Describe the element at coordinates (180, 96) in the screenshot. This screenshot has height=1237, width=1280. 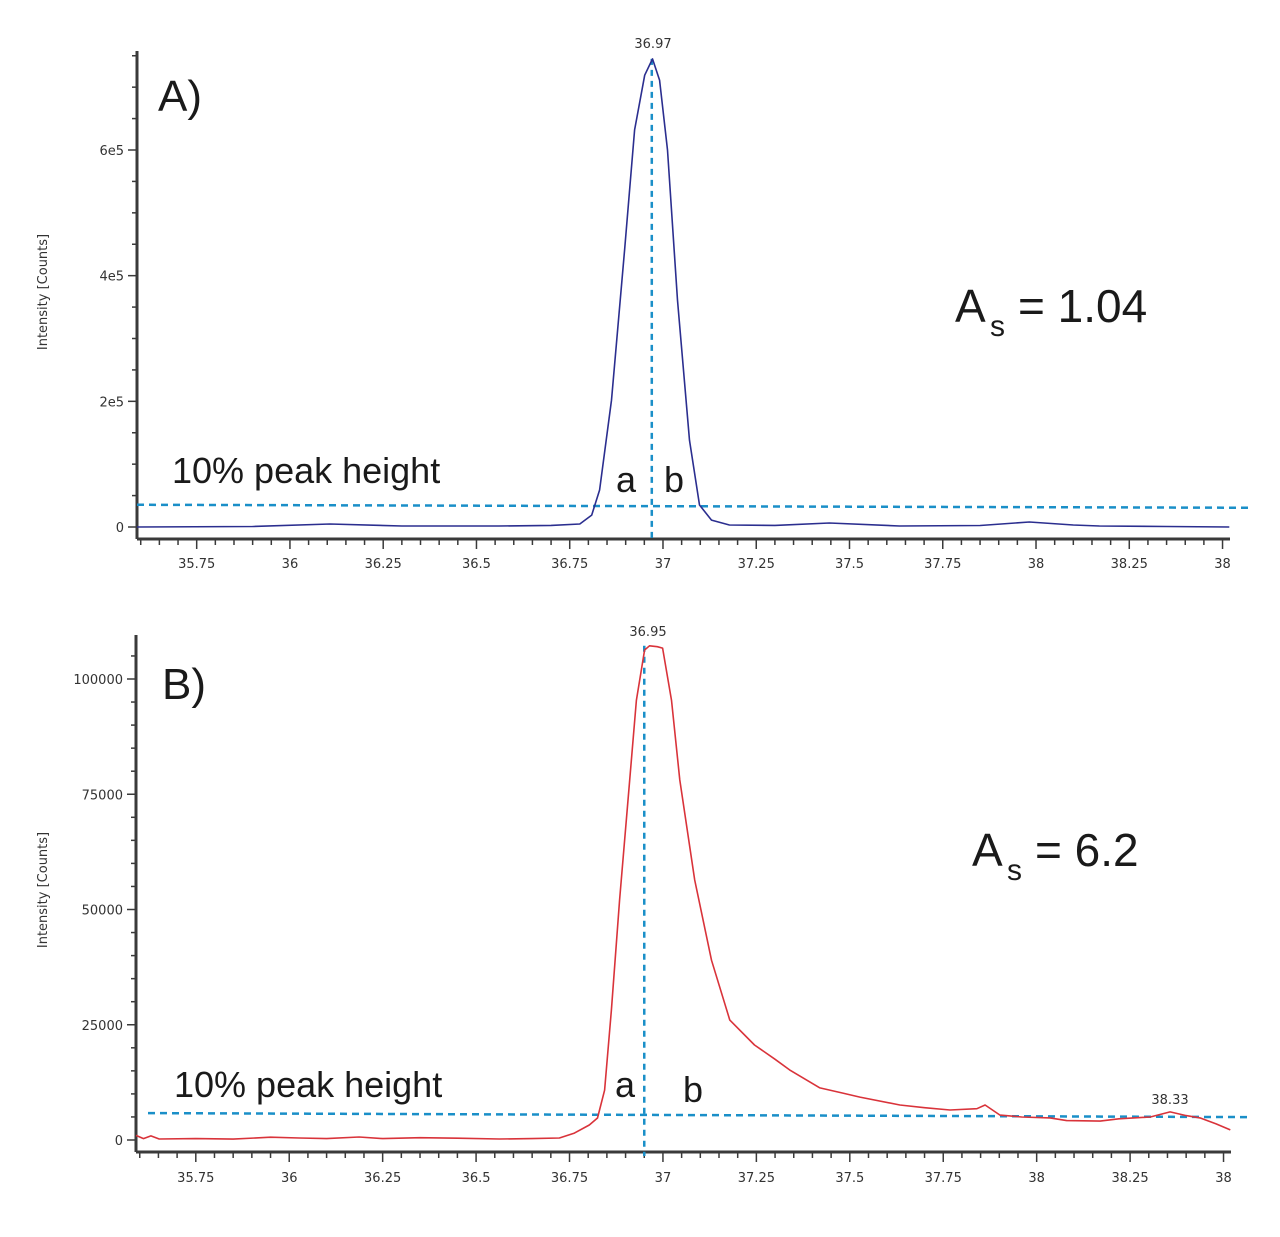
I see `panel-a-label: A)` at that location.